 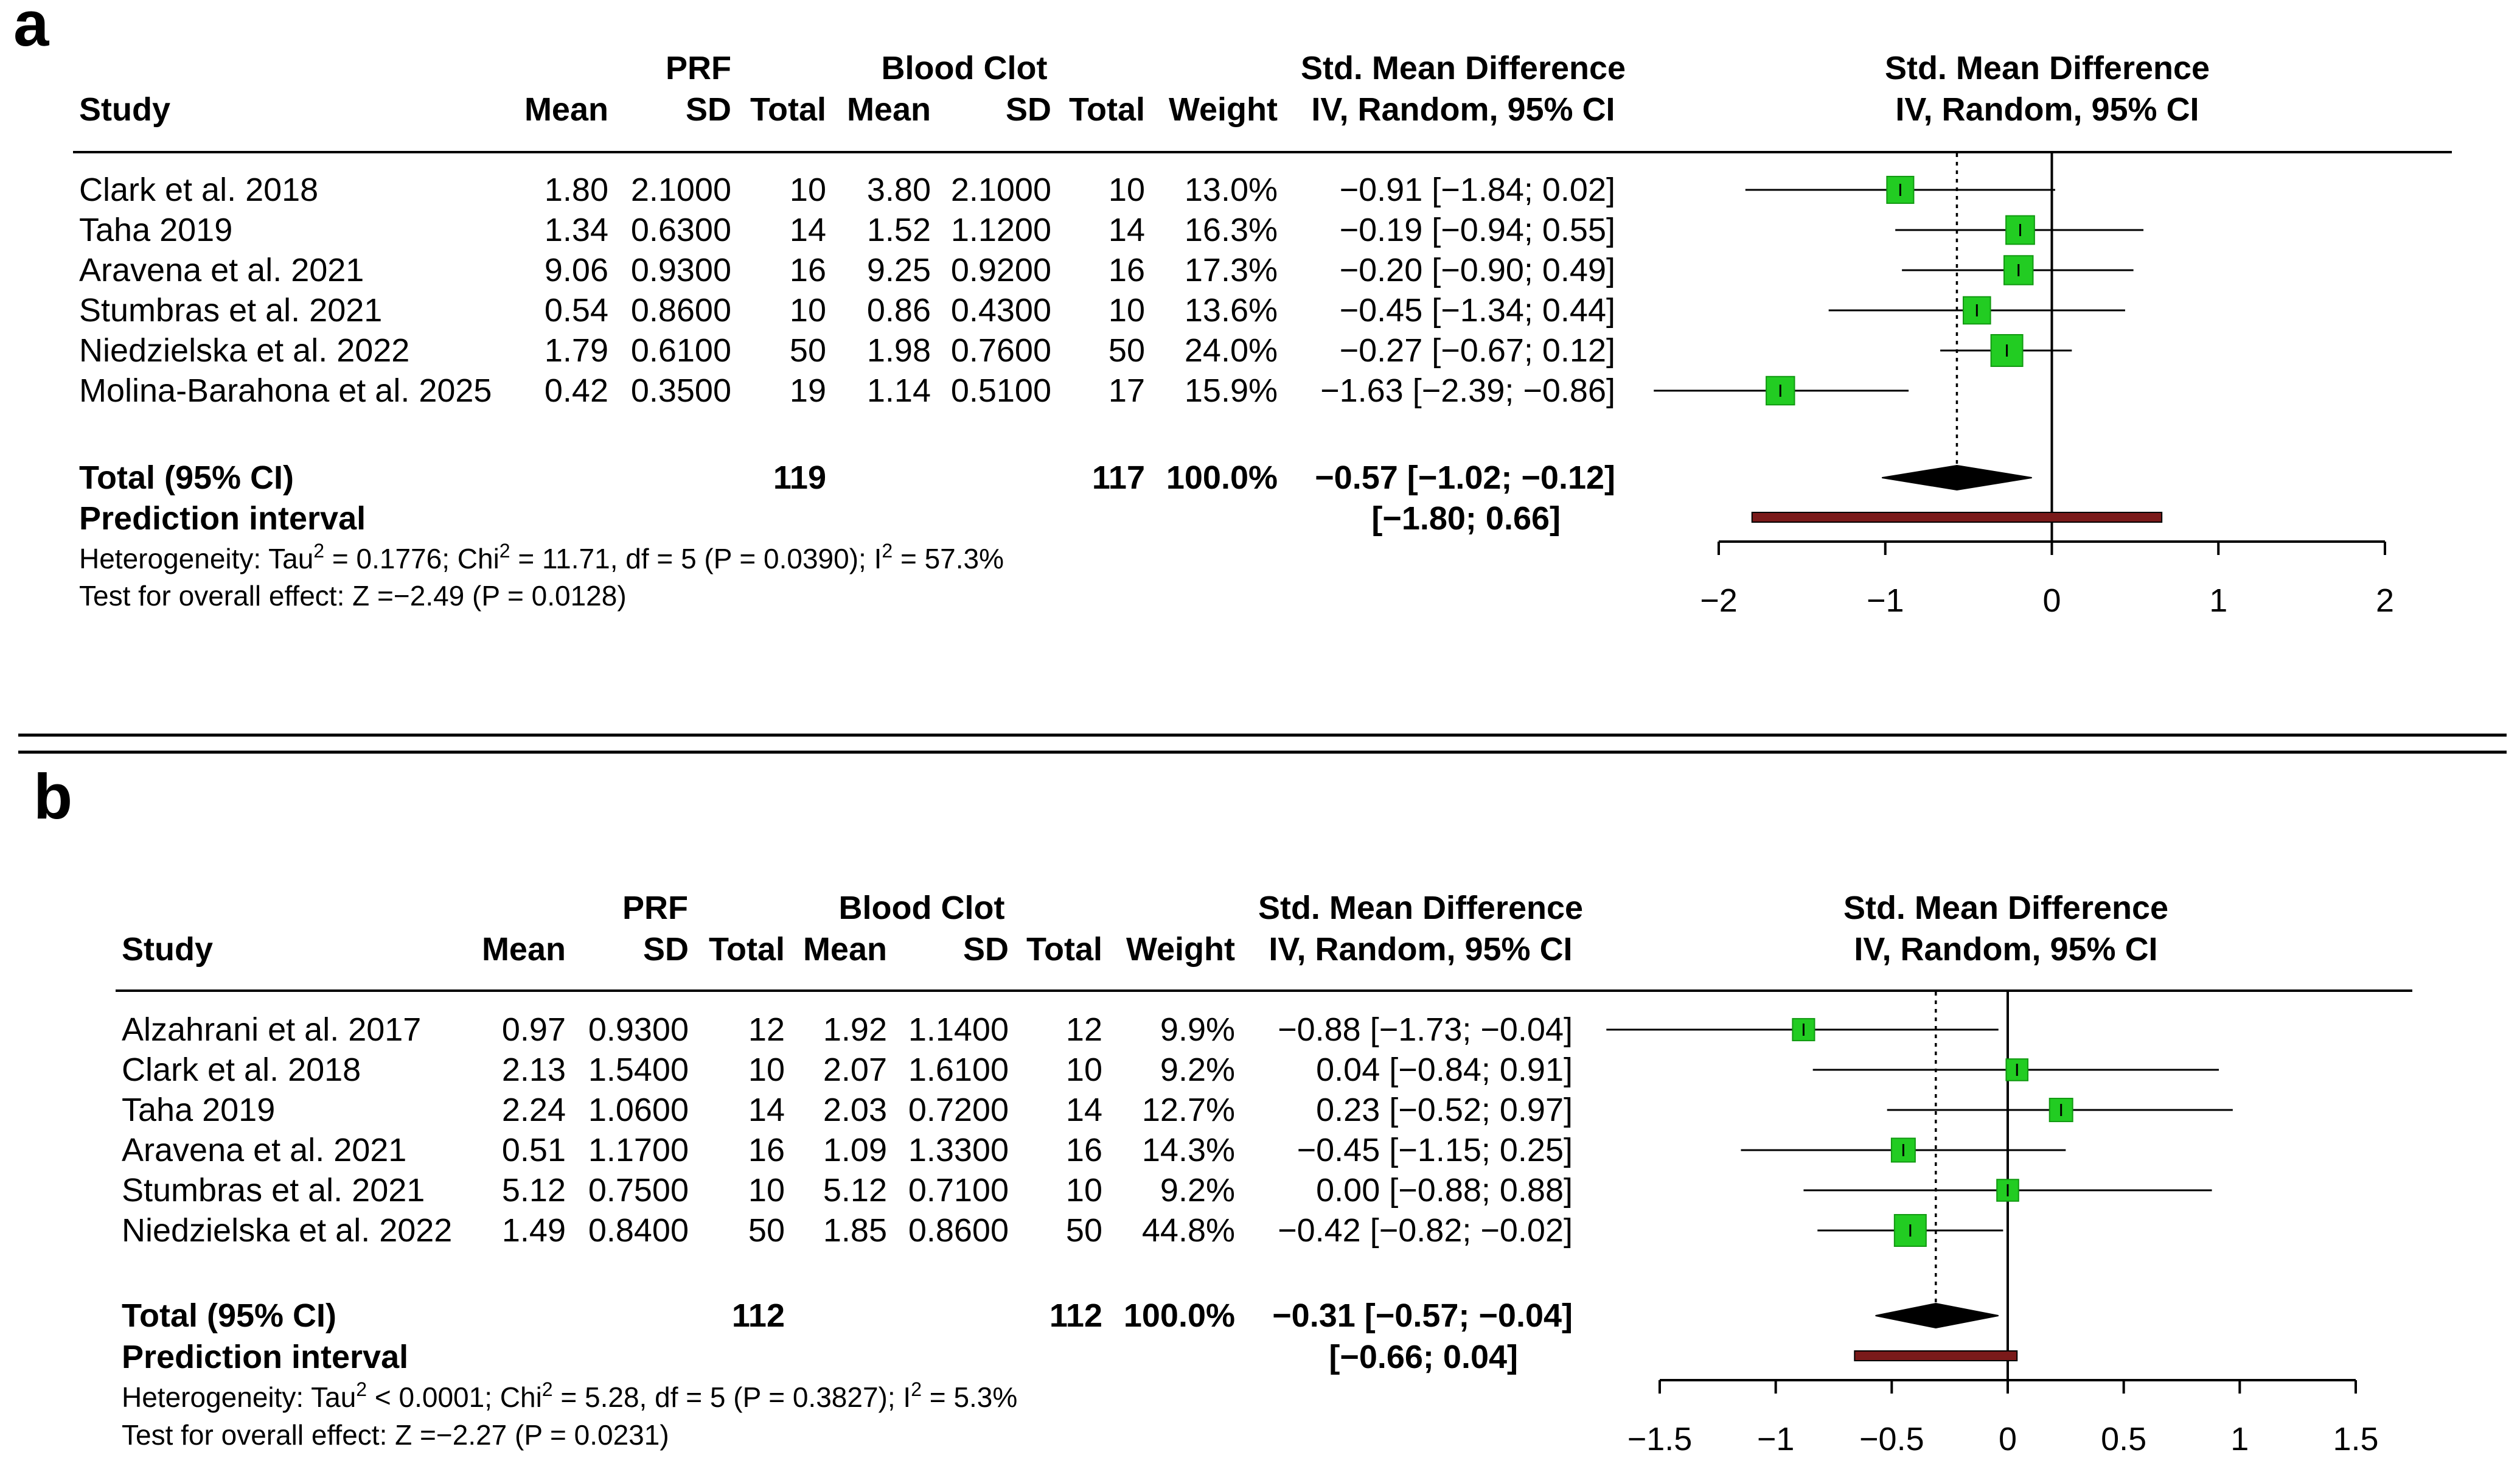 I want to click on clot-sd: 0.4300, so click(x=1001, y=310).